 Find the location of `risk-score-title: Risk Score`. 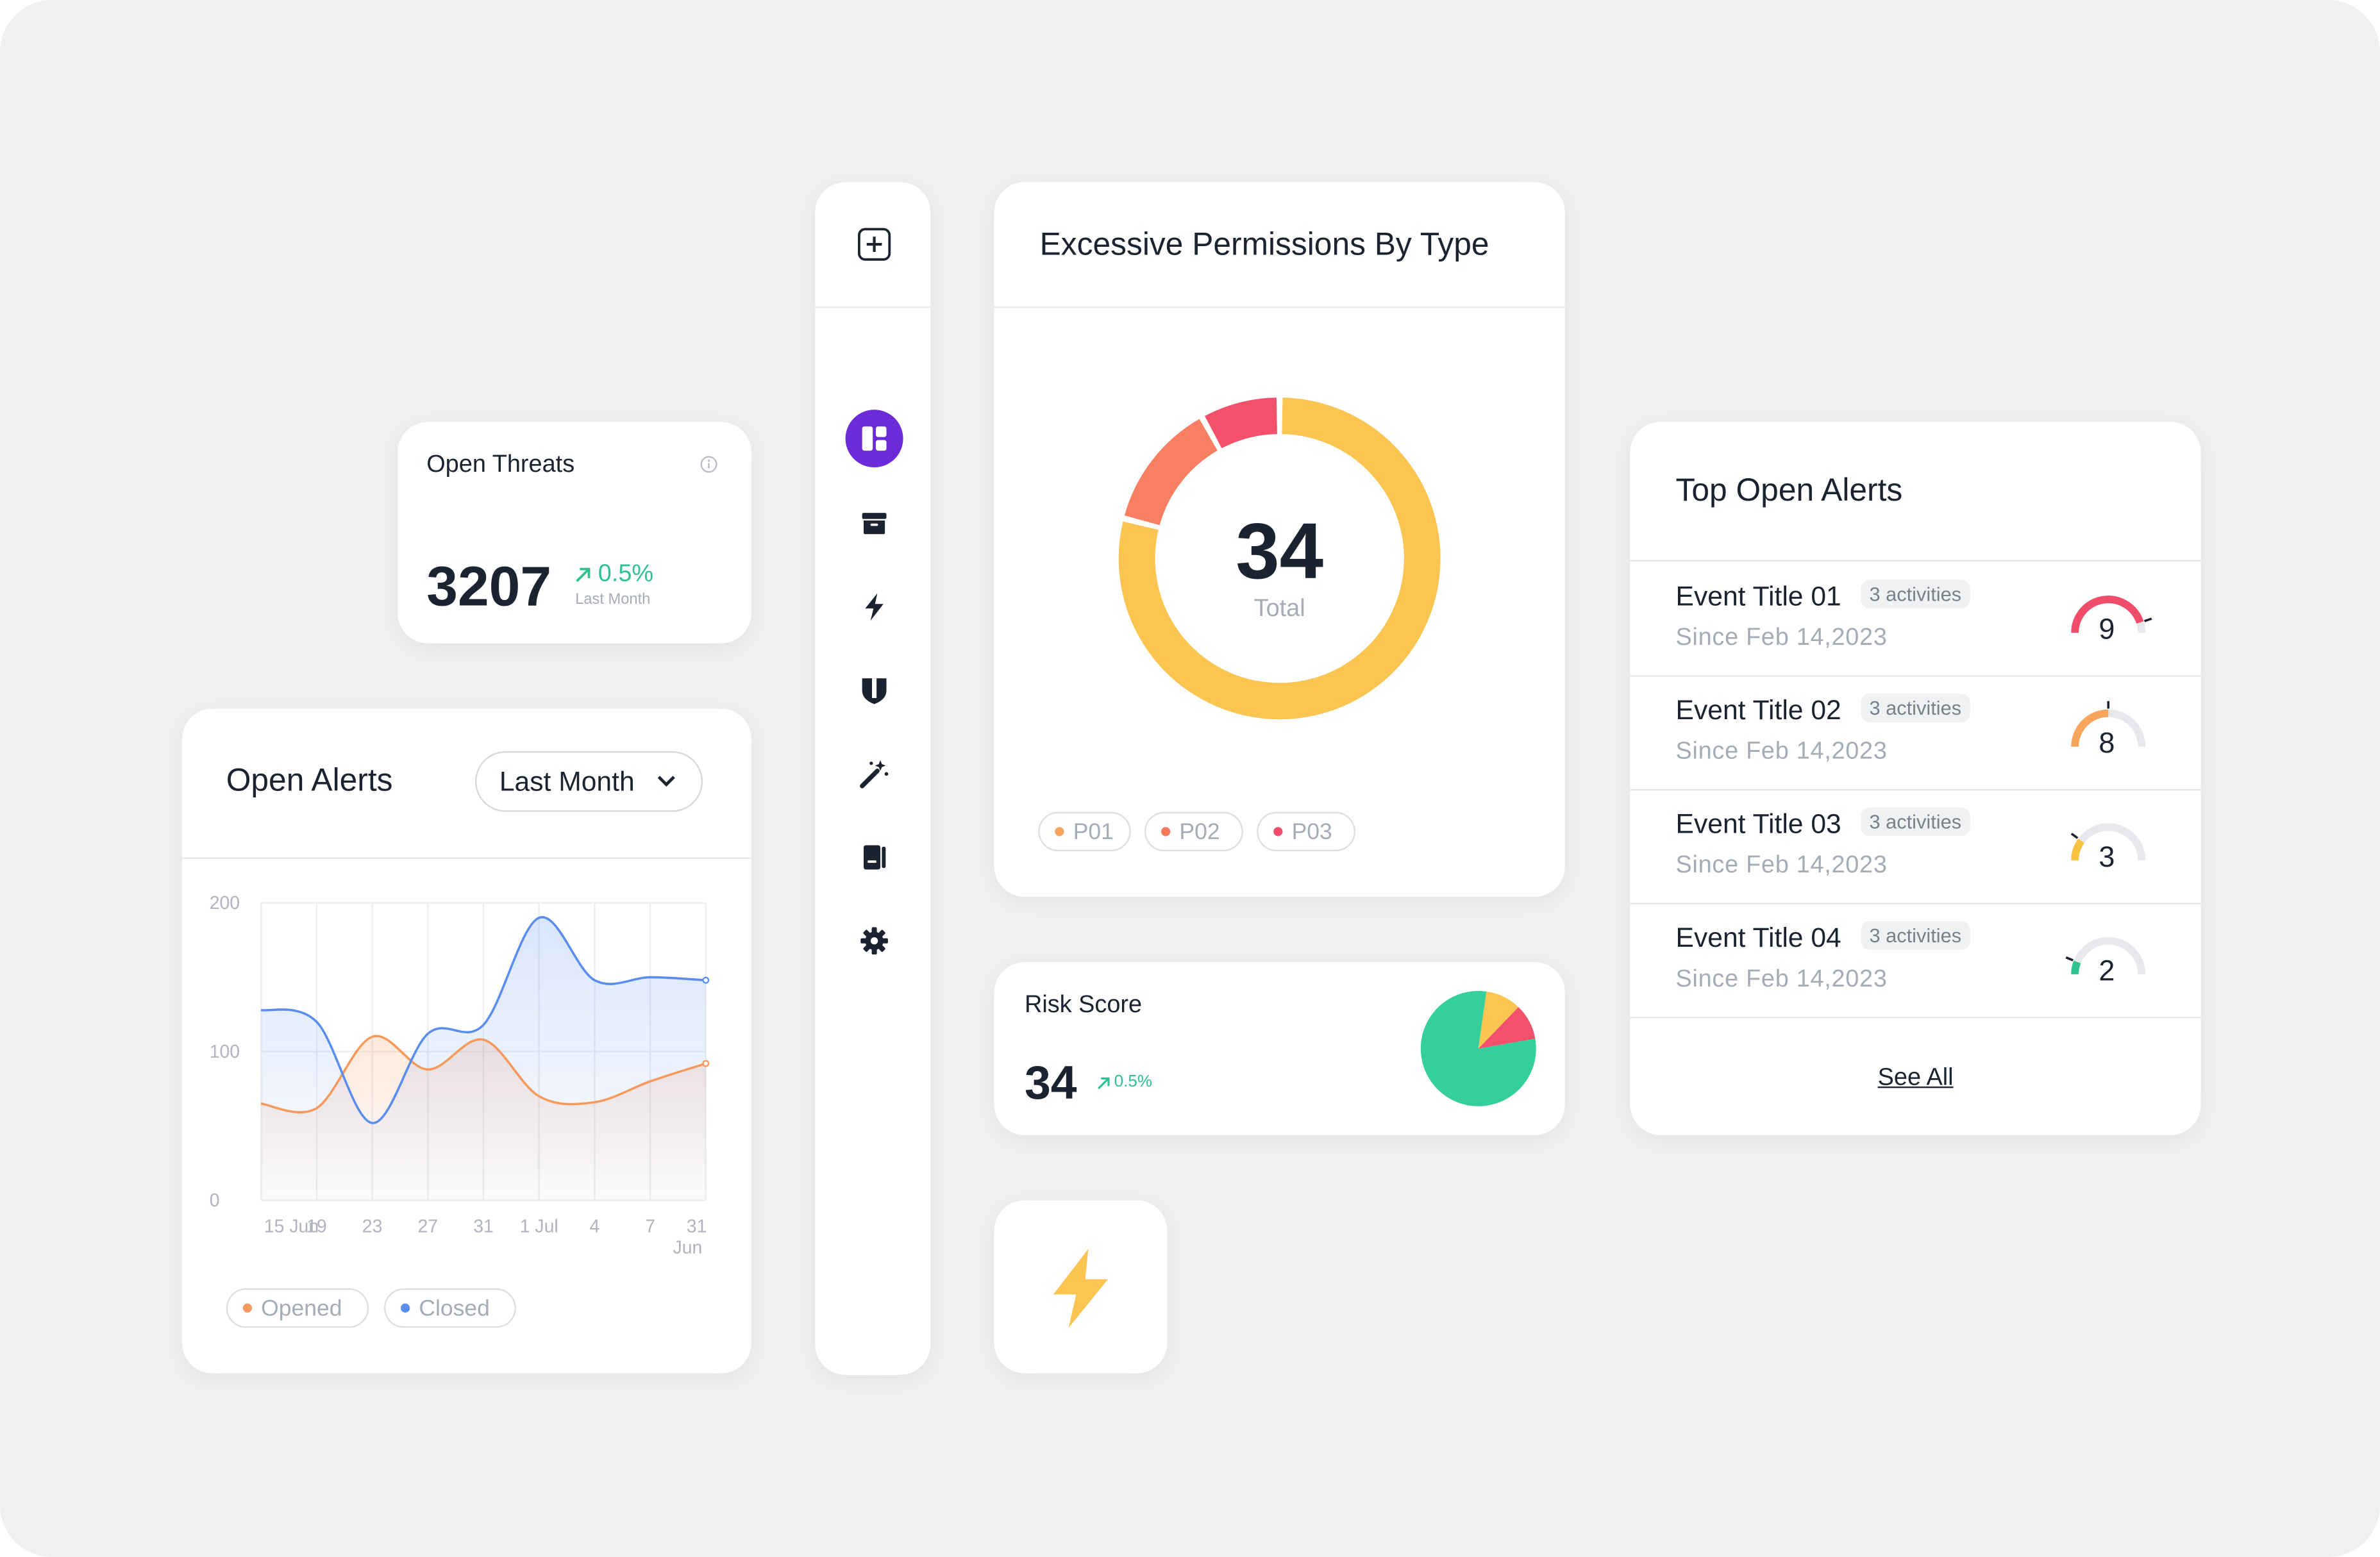

risk-score-title: Risk Score is located at coordinates (1083, 1005).